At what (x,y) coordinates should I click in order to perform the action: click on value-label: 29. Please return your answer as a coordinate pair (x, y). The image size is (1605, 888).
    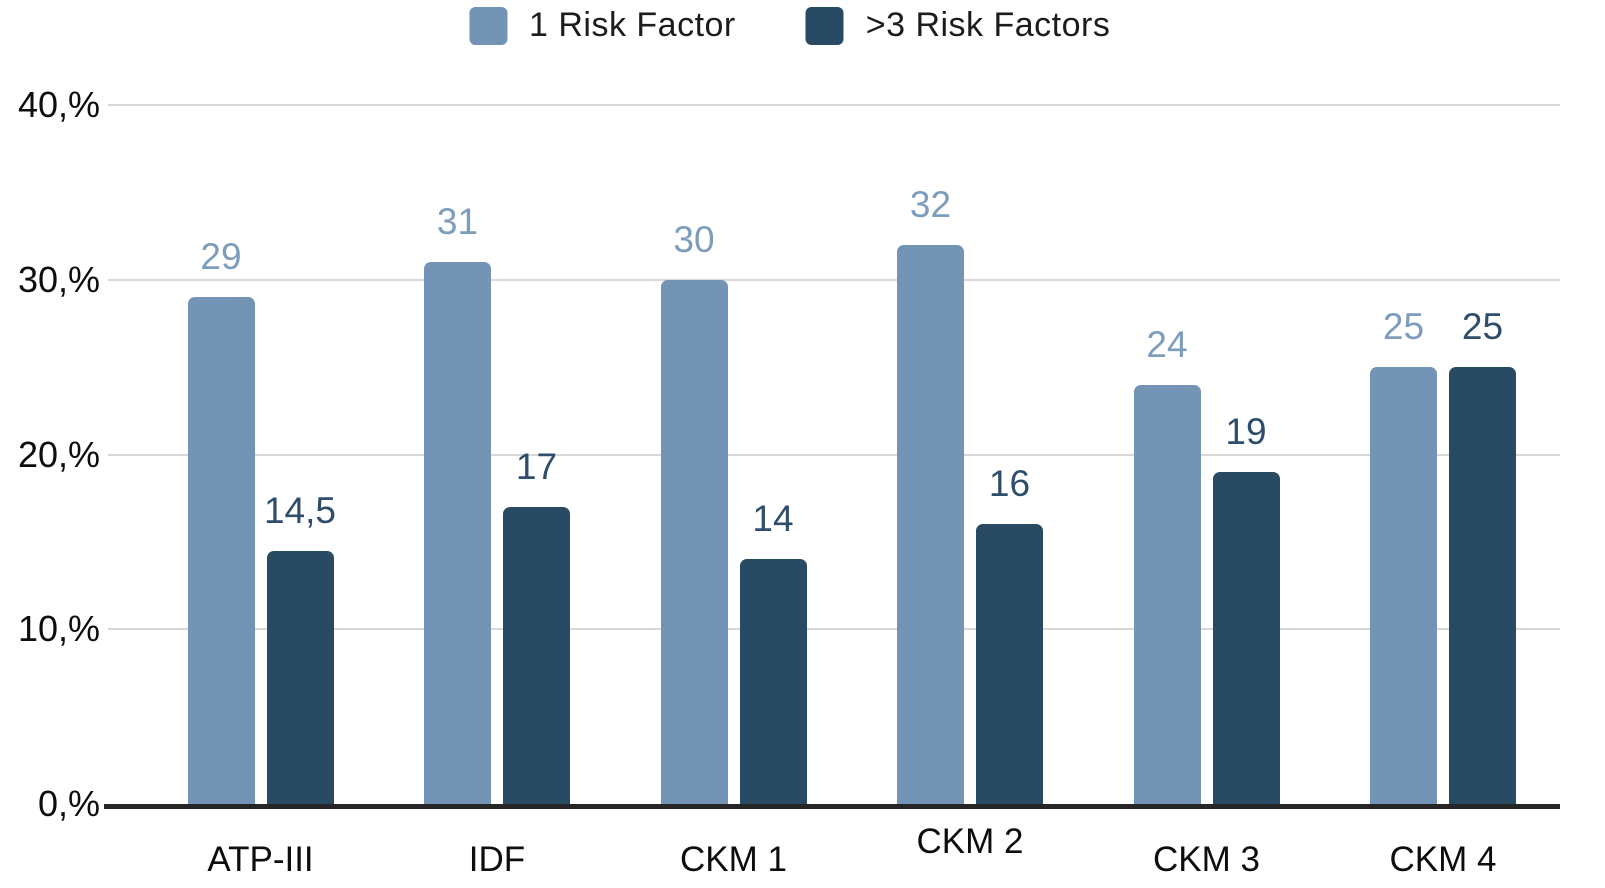
    Looking at the image, I should click on (221, 257).